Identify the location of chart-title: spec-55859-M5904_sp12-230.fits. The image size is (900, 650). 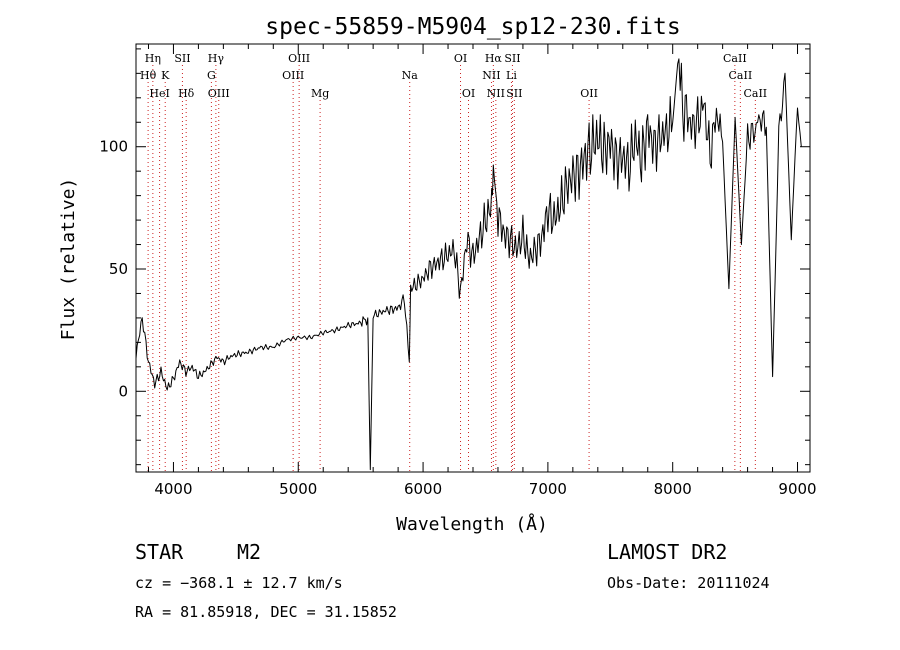
(472, 27).